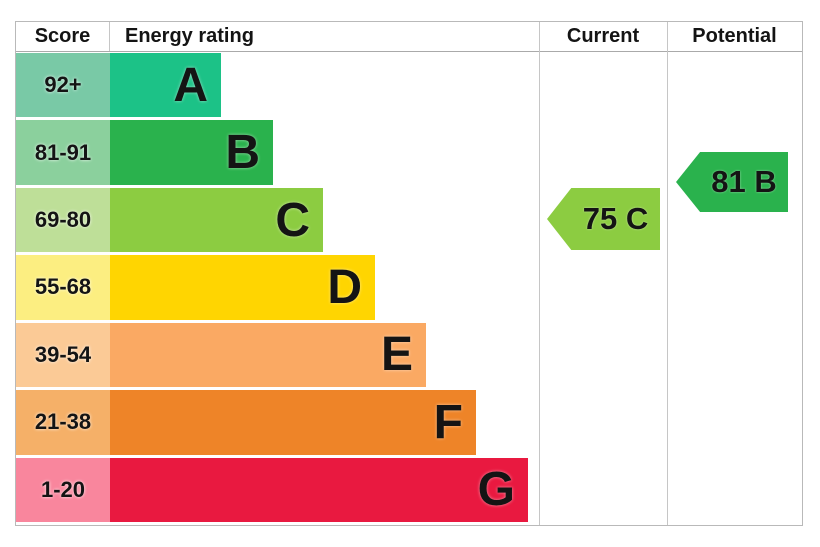 This screenshot has width=820, height=547. I want to click on energy-rating-column-header: Energy rating, so click(189, 36).